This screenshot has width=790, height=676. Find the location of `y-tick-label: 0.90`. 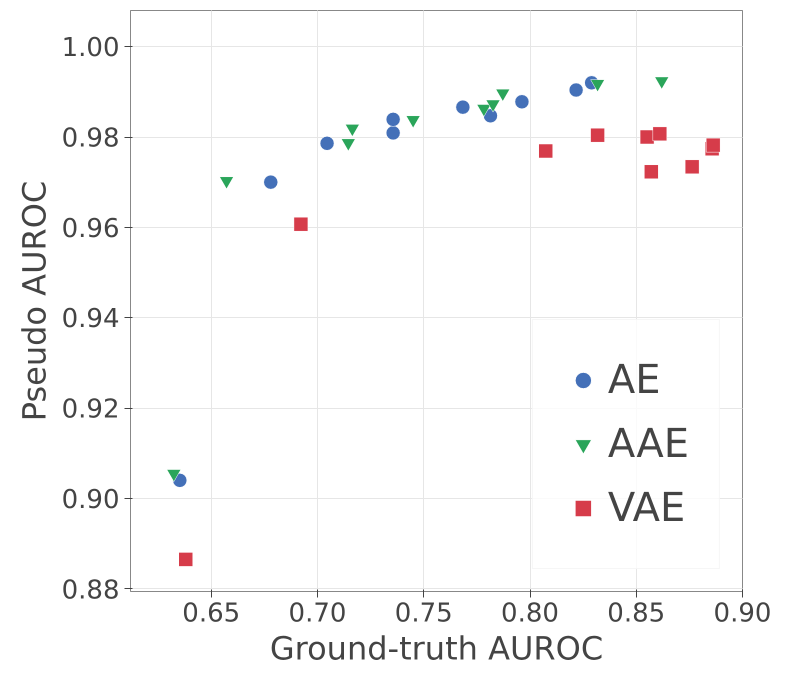

y-tick-label: 0.90 is located at coordinates (91, 499).